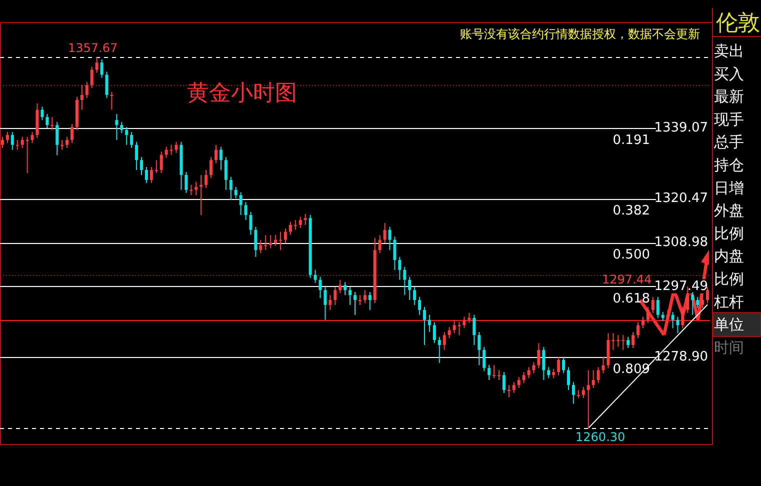  Describe the element at coordinates (729, 119) in the screenshot. I see `text: 现手` at that location.